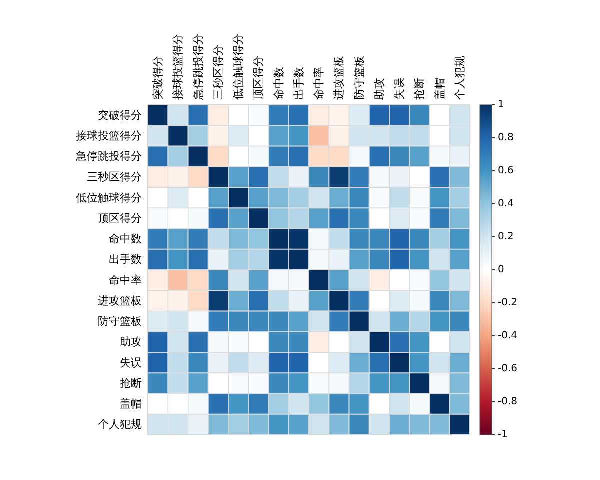 The image size is (600, 480). What do you see at coordinates (125, 239) in the screenshot?
I see `y-tick-label: 命中数` at bounding box center [125, 239].